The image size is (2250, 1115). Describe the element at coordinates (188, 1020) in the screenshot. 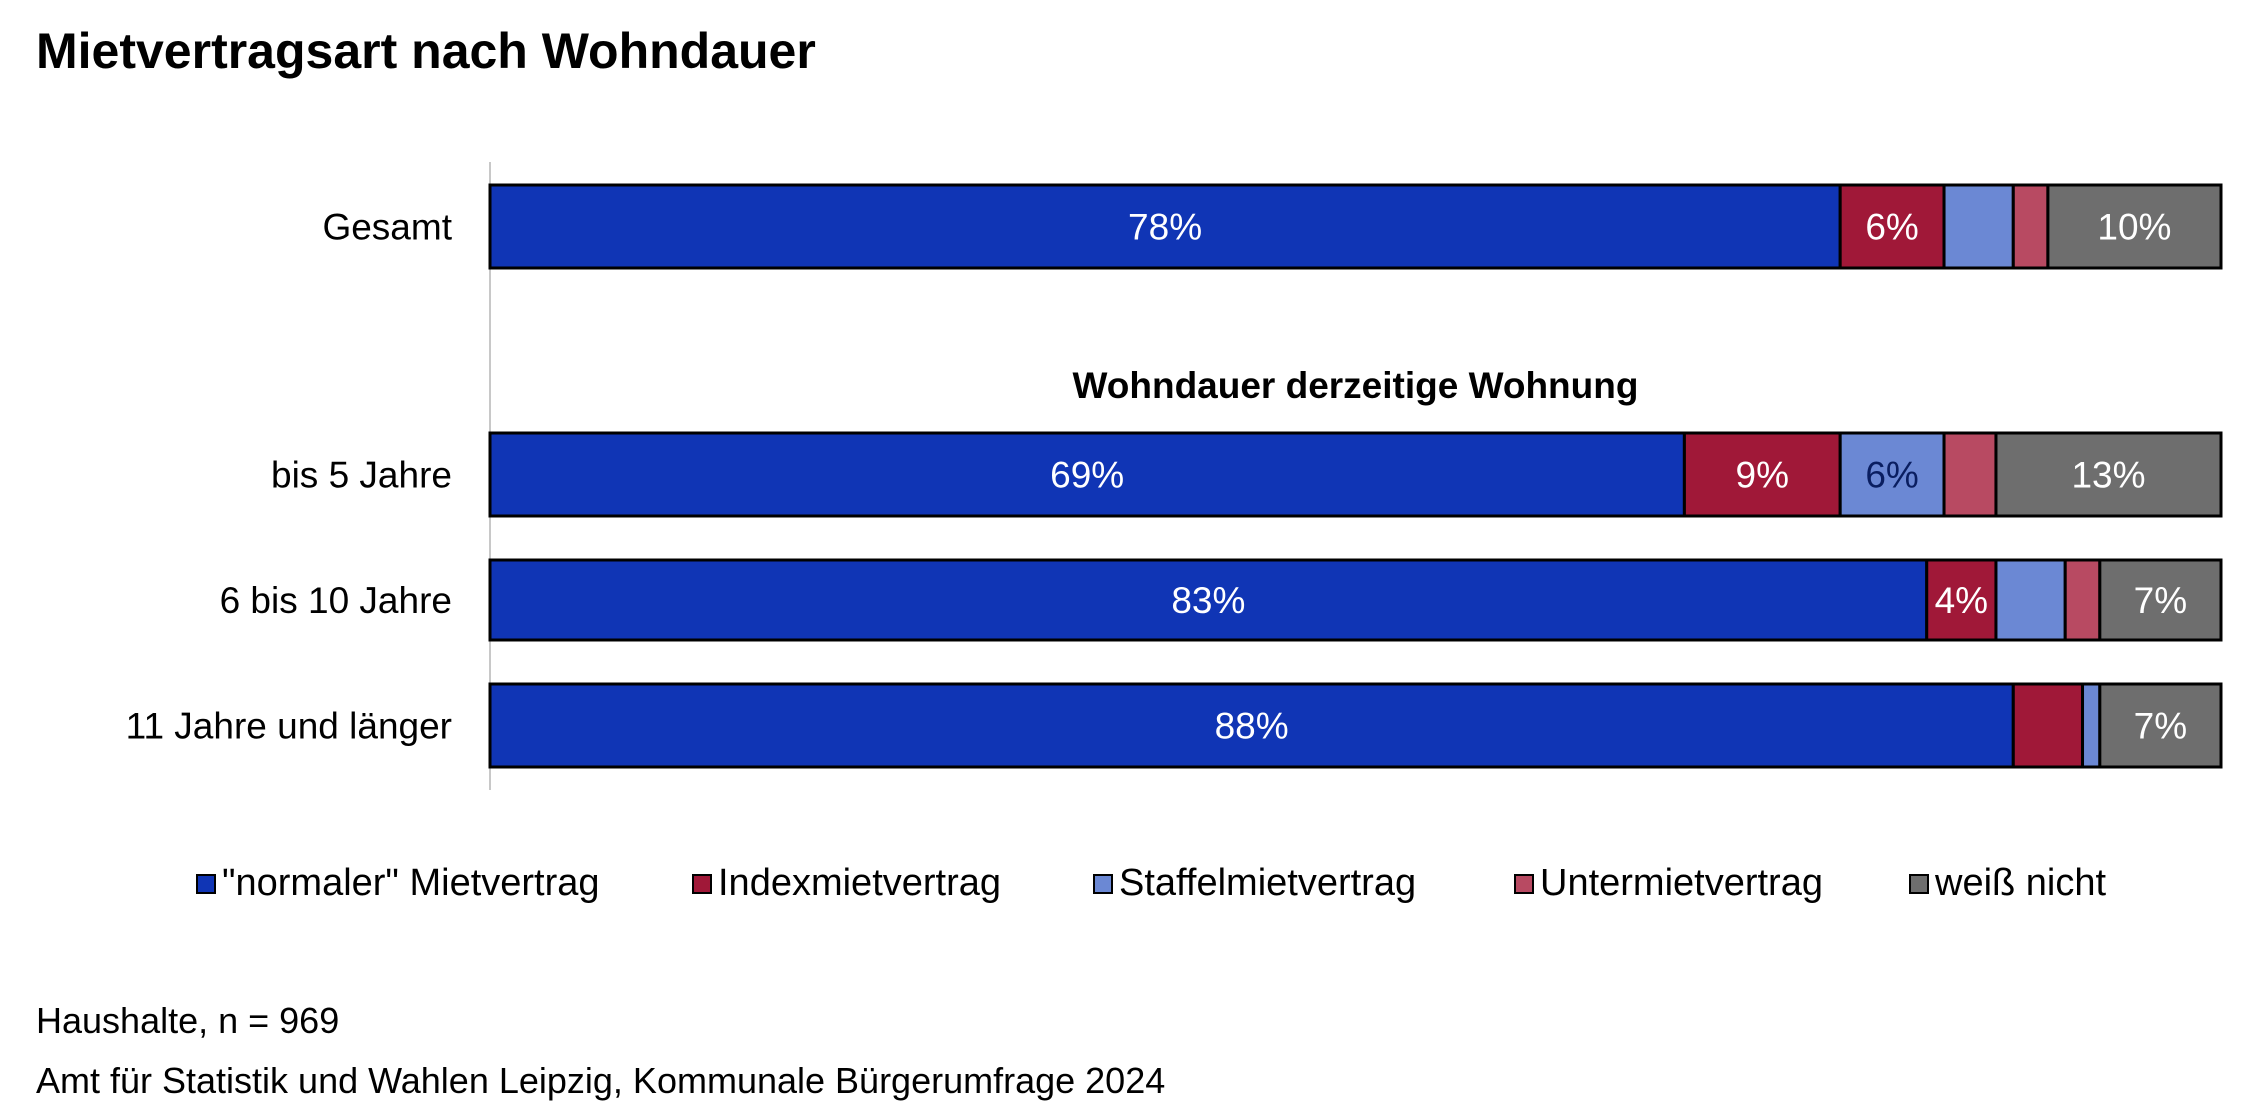

I see `sample-note: Haushalte, n = 969` at that location.